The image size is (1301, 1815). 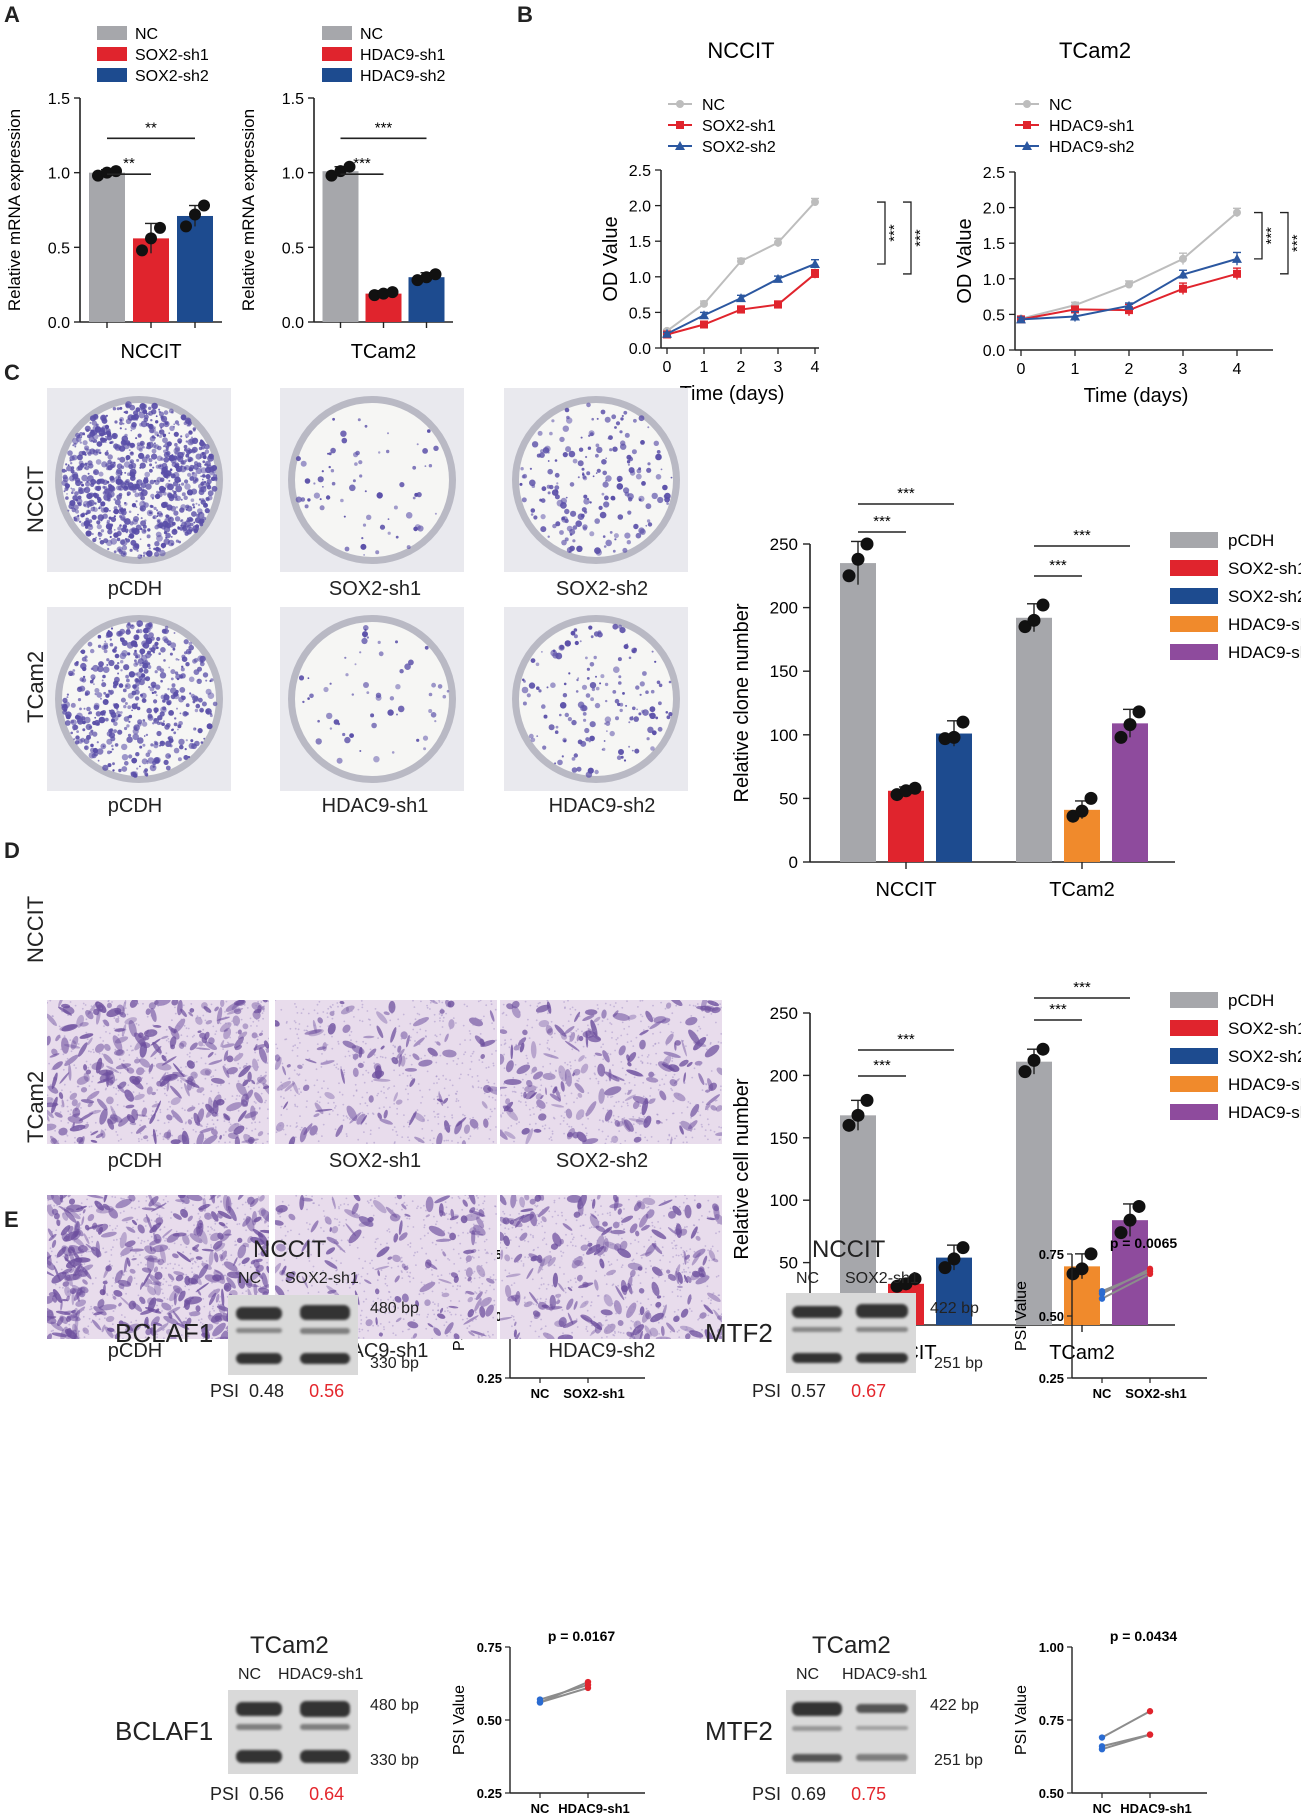 I want to click on transwell-image, so click(x=611, y=1267).